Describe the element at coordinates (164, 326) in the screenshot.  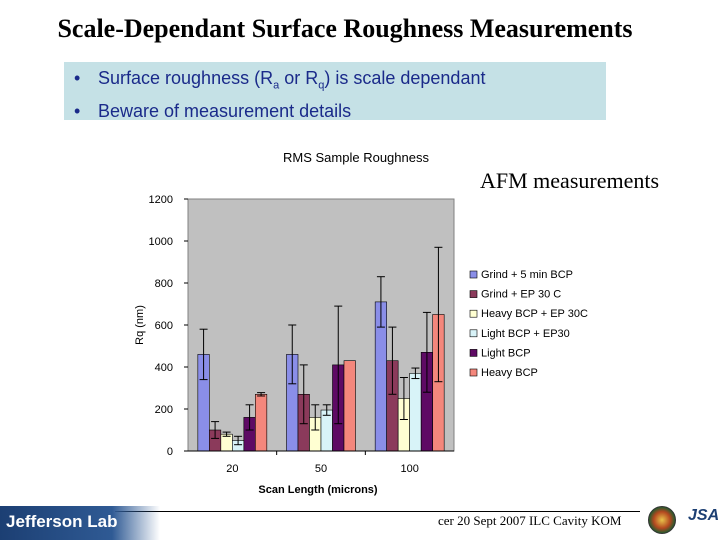
I see `y-tick-label: 600` at that location.